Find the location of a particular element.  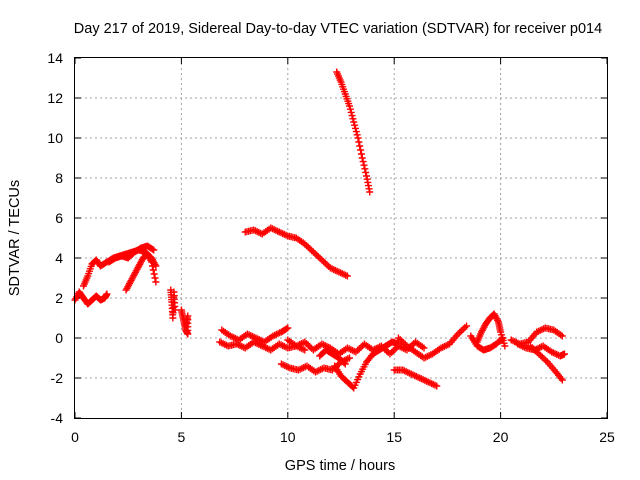

x-axis-label: GPS time / hours is located at coordinates (340, 466).